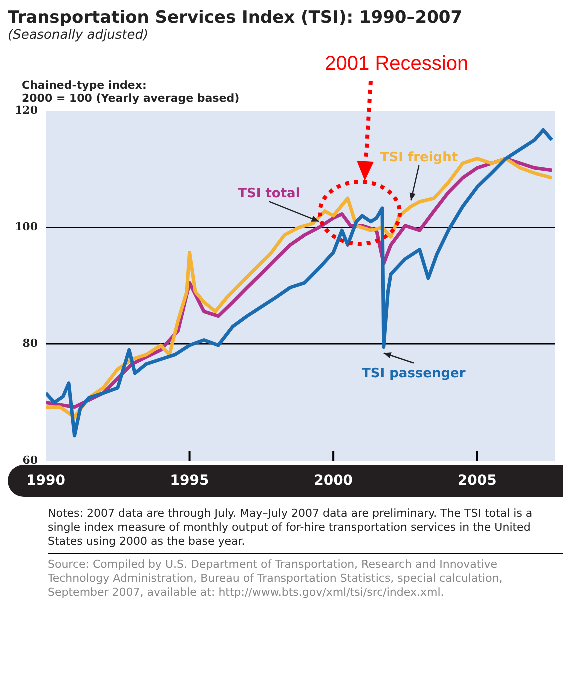  I want to click on x-tick-label: 1990, so click(46, 481).